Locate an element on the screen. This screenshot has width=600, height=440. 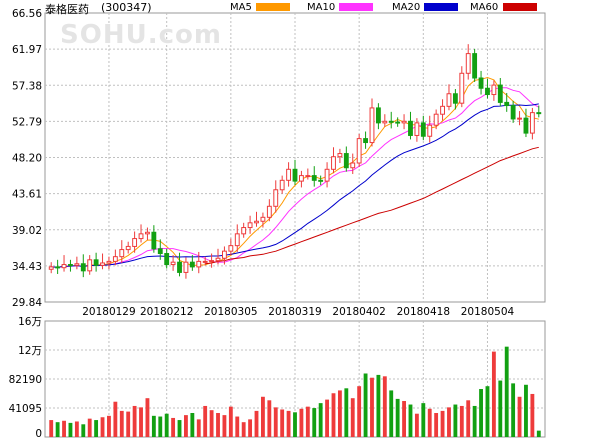
legend-ma60-swatch is located at coordinates (520, 7).